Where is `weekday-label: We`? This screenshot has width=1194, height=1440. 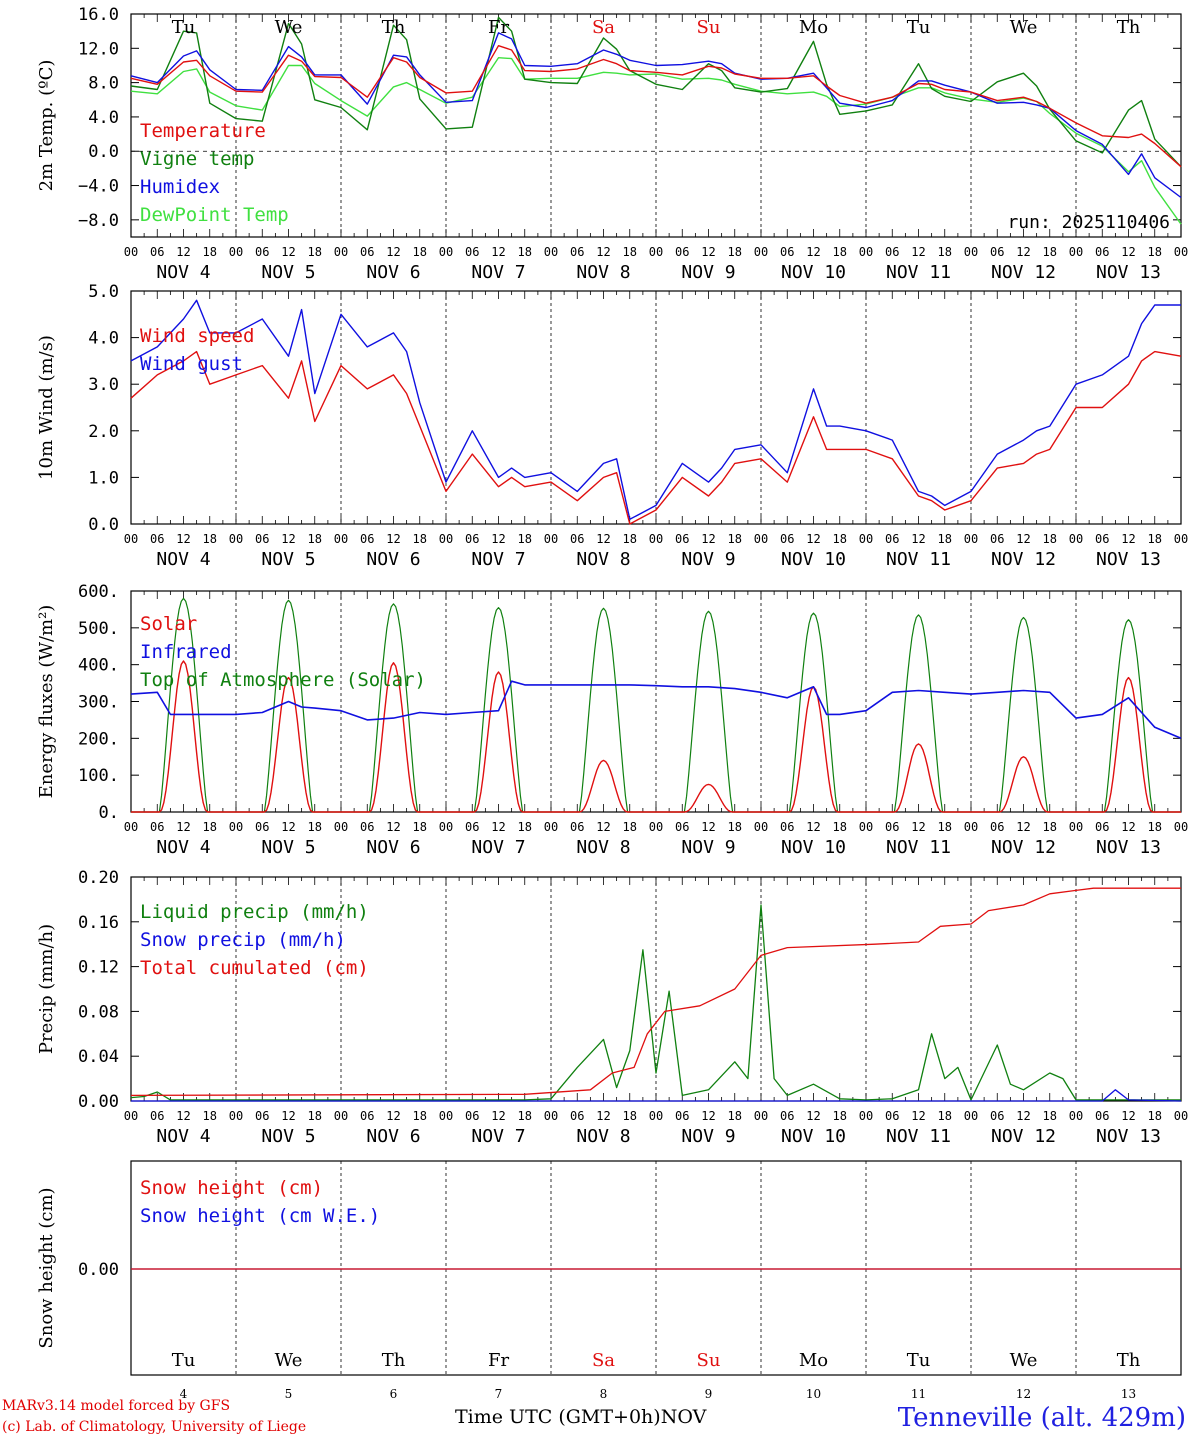
weekday-label: We is located at coordinates (1024, 1360).